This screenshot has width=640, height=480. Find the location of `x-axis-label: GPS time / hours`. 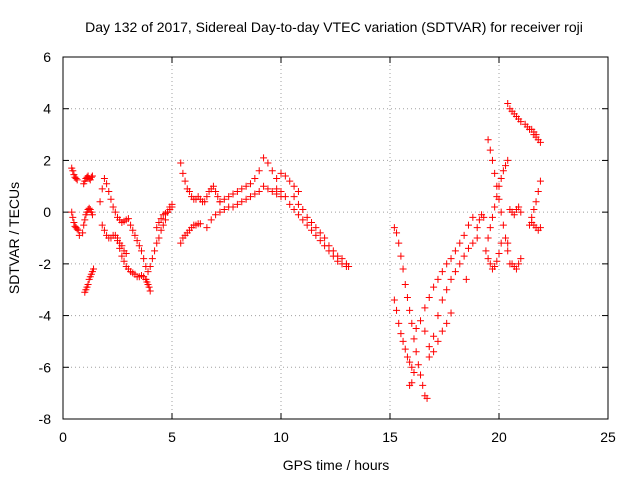

x-axis-label: GPS time / hours is located at coordinates (336, 465).